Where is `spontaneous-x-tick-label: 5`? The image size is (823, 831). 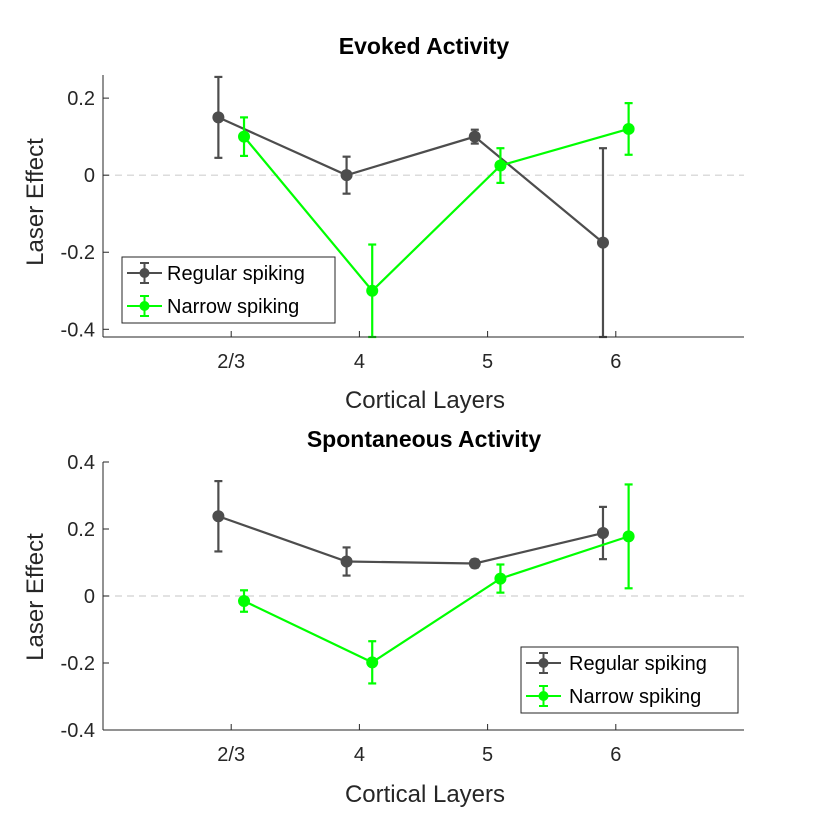 spontaneous-x-tick-label: 5 is located at coordinates (487, 755).